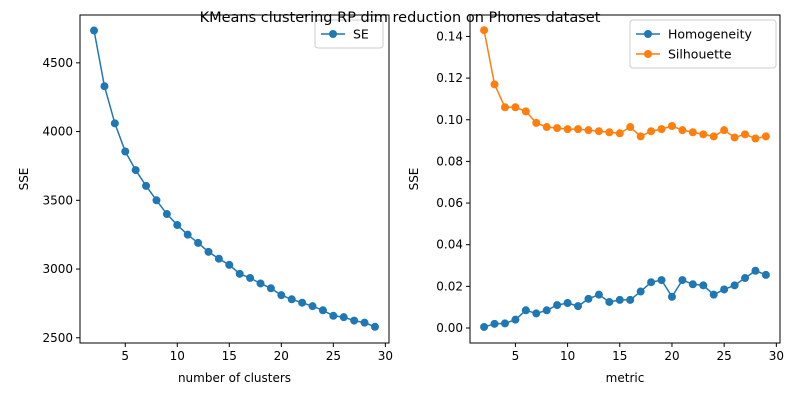 The width and height of the screenshot is (800, 400). What do you see at coordinates (710, 34) in the screenshot?
I see `legend-label: Homogeneity` at bounding box center [710, 34].